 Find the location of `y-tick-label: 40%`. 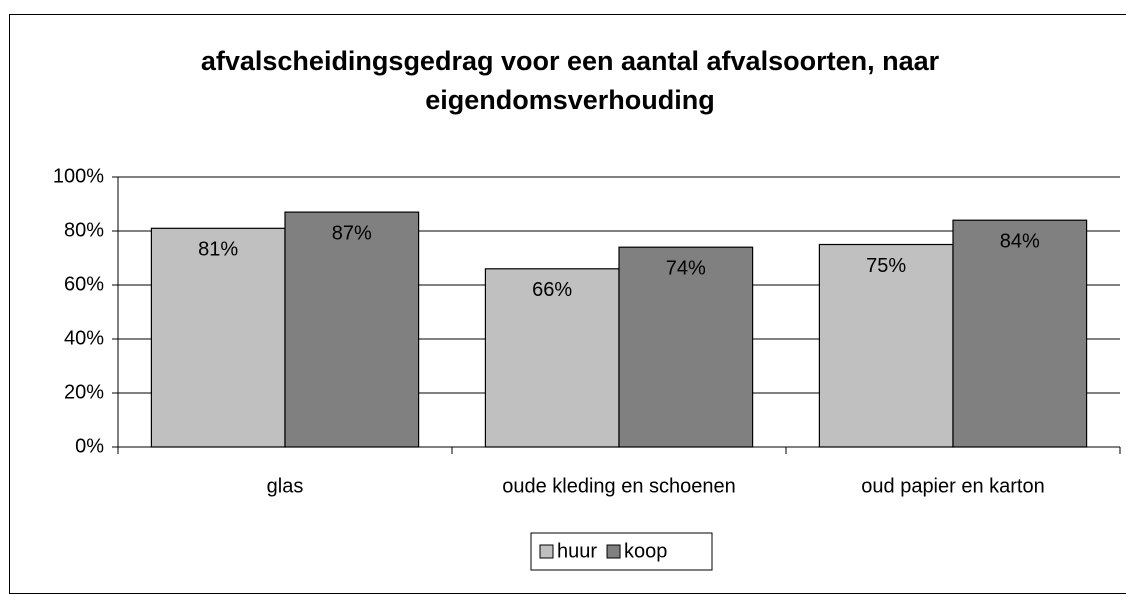

y-tick-label: 40% is located at coordinates (84, 338).